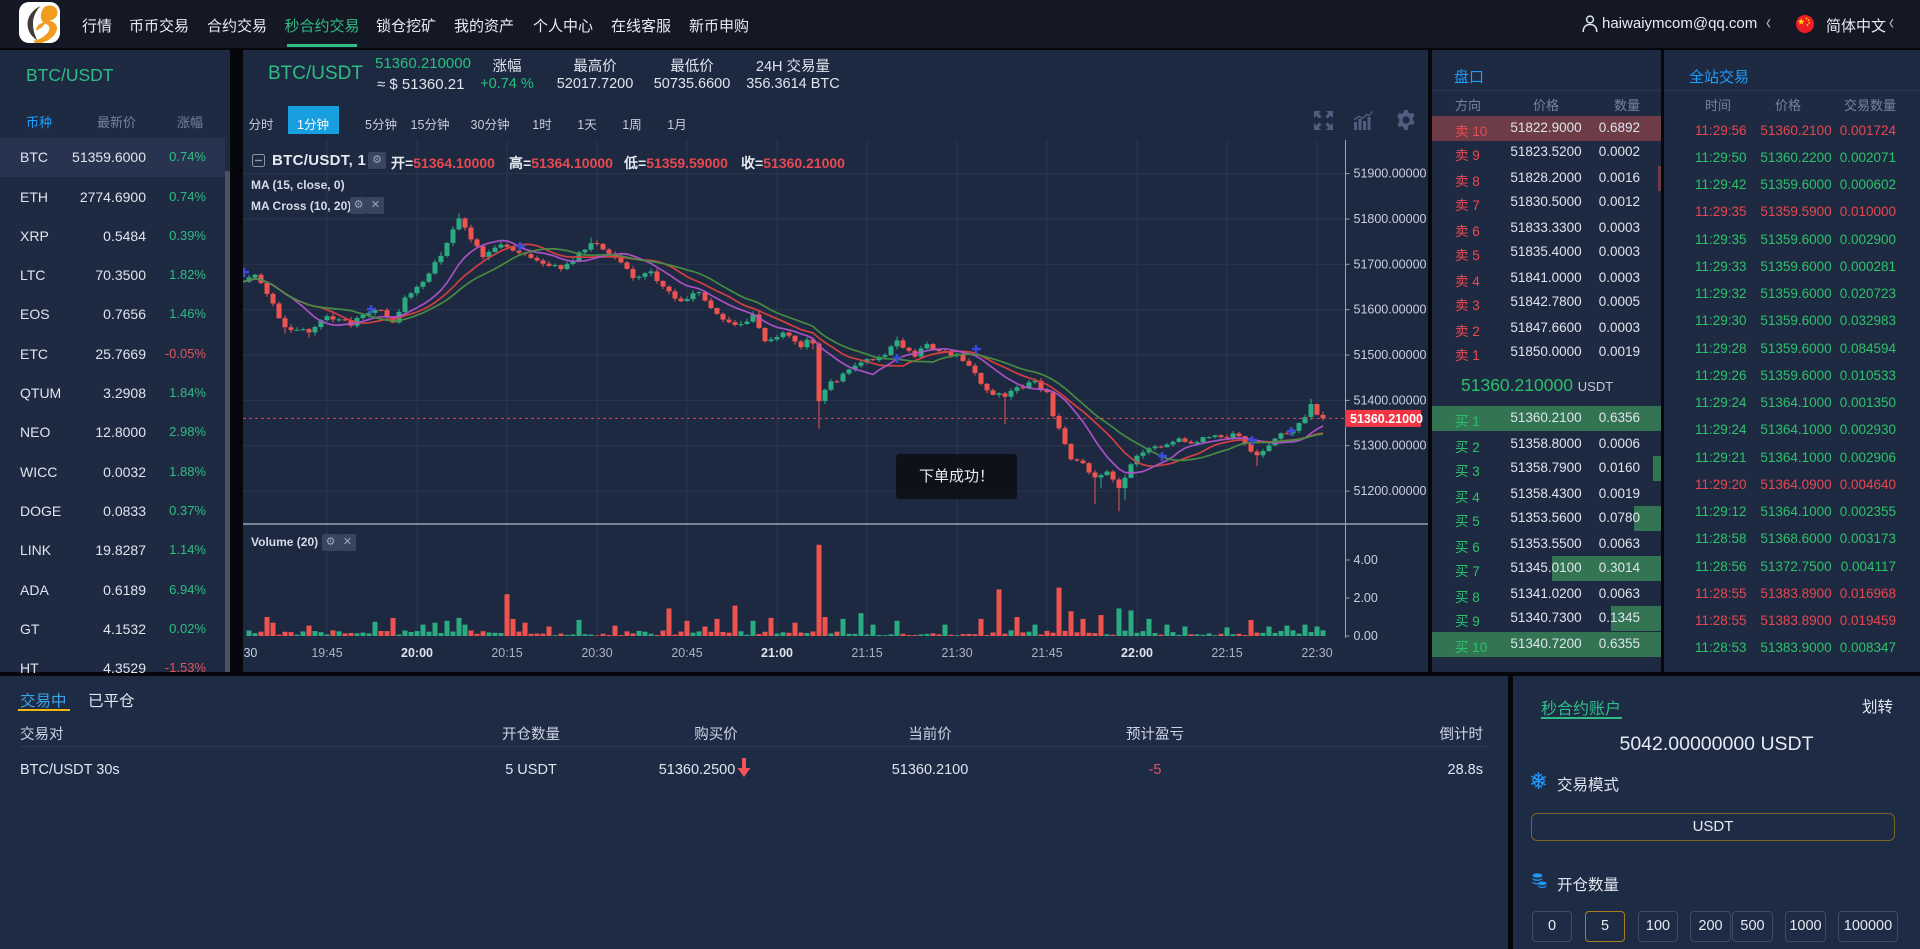  What do you see at coordinates (1390, 400) in the screenshot?
I see `svg-text: 51400.00000` at bounding box center [1390, 400].